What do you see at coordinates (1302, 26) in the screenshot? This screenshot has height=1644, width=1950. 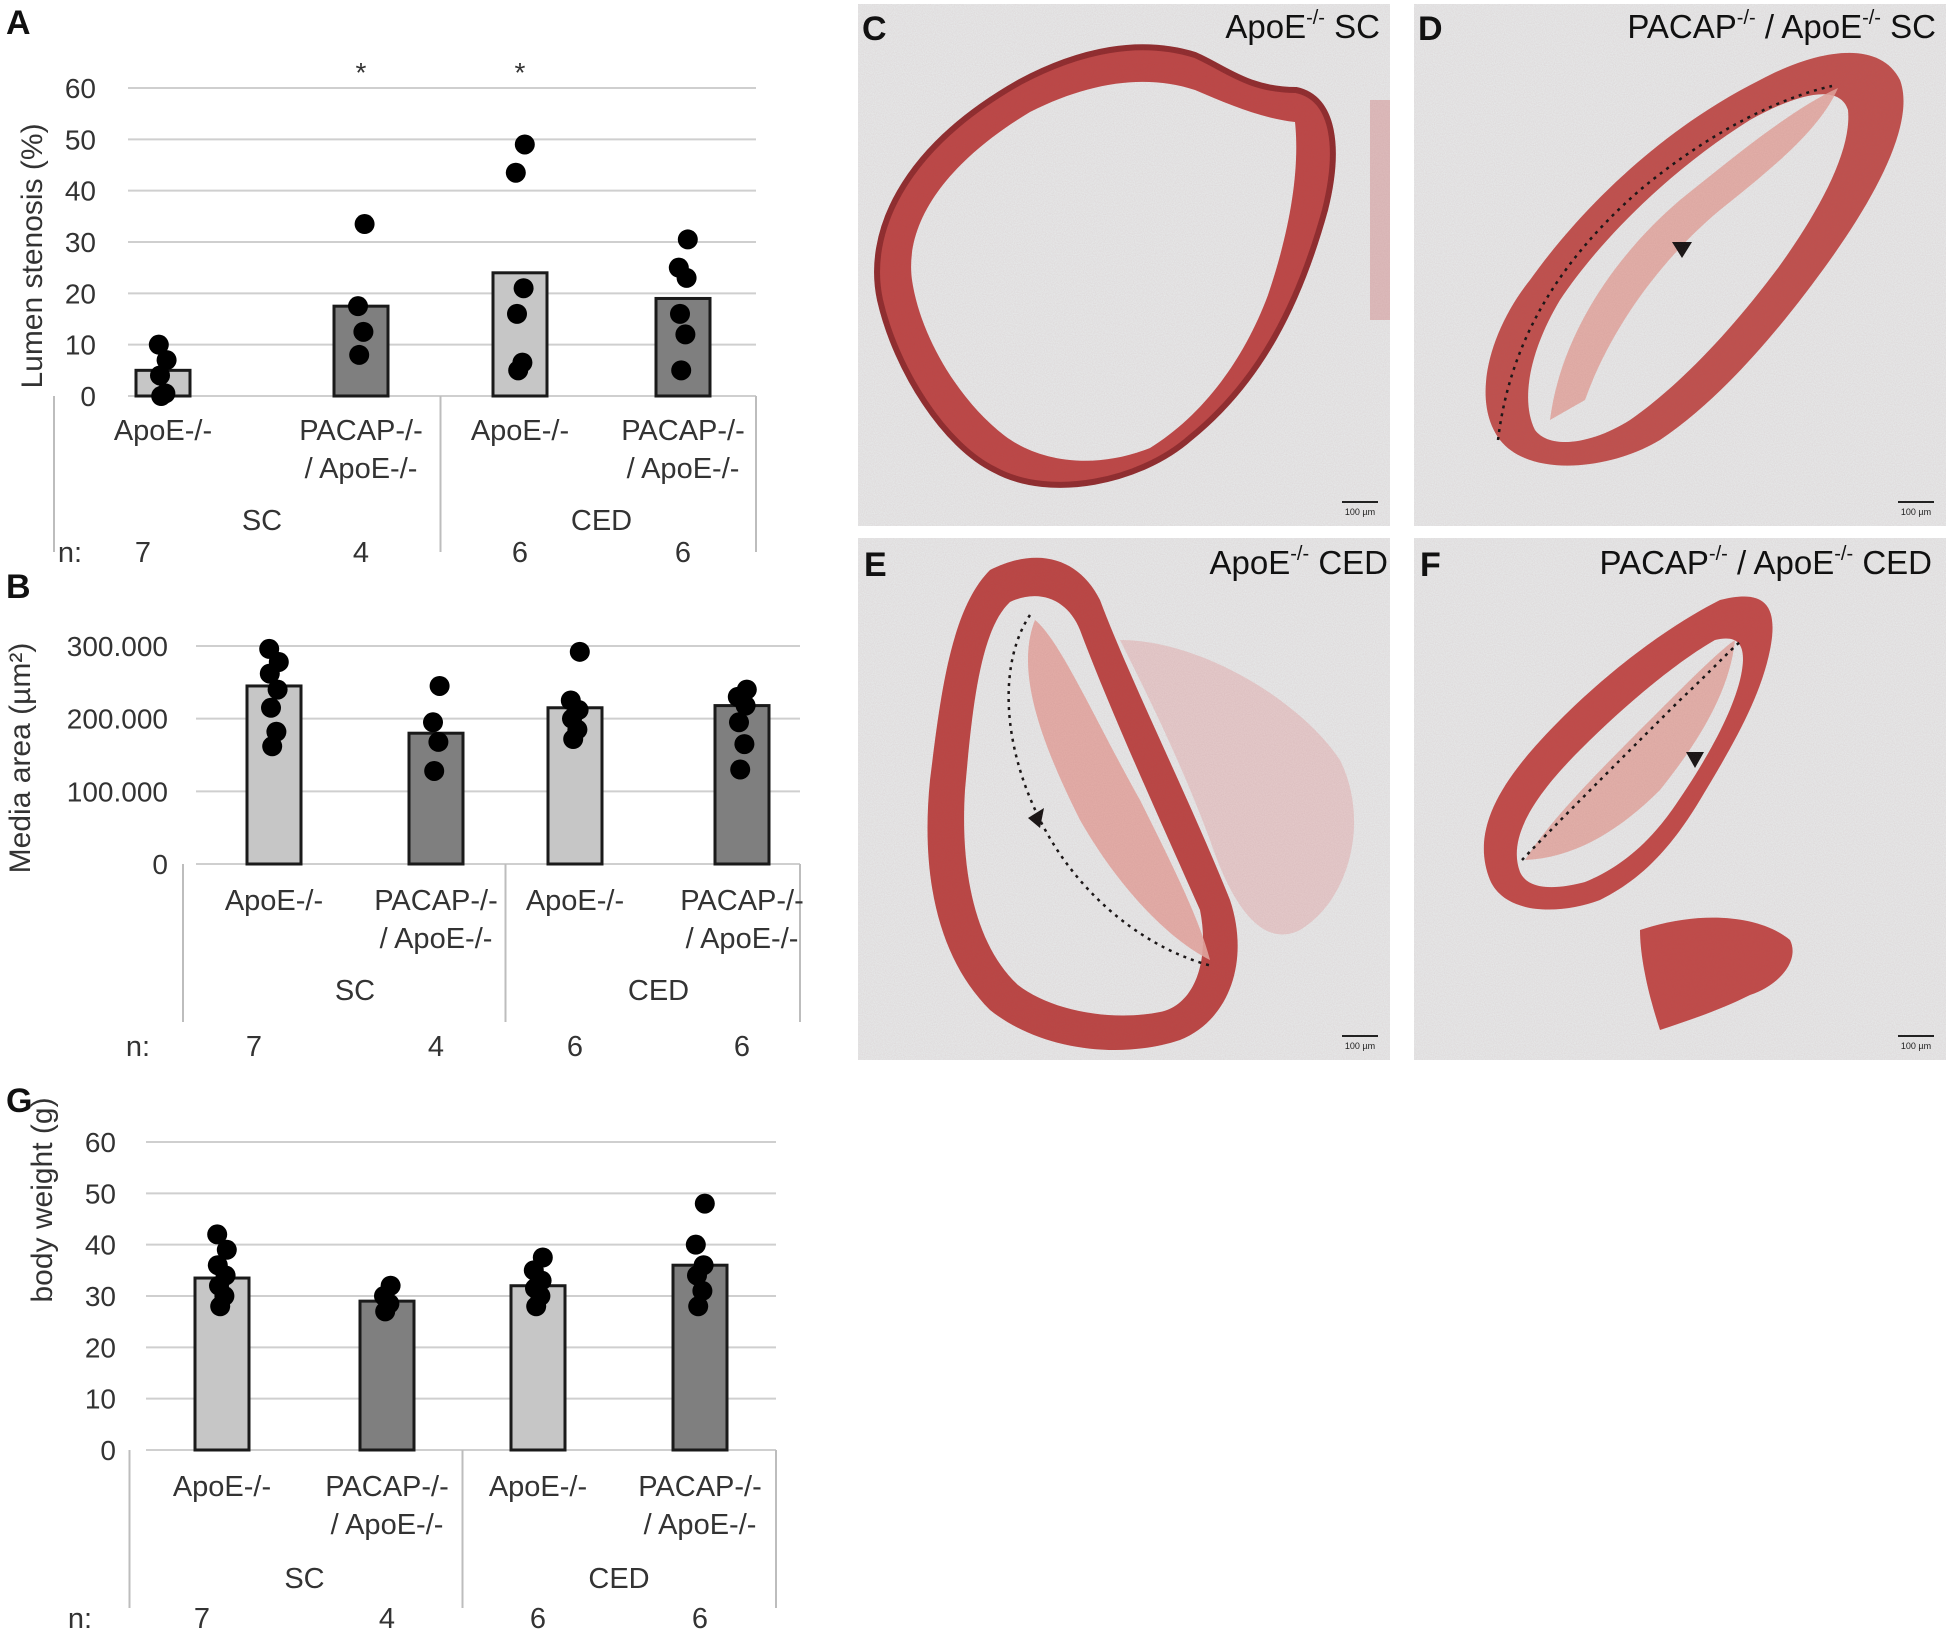 I see `histology-label-c: ApoE-/- SC` at bounding box center [1302, 26].